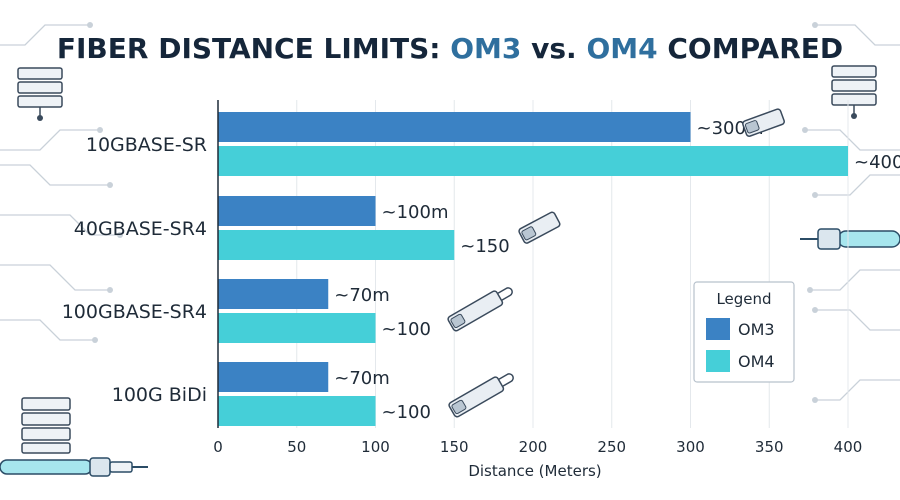 This screenshot has height=500, width=900. What do you see at coordinates (756, 329) in the screenshot?
I see `legend-label-om3: OM3` at bounding box center [756, 329].